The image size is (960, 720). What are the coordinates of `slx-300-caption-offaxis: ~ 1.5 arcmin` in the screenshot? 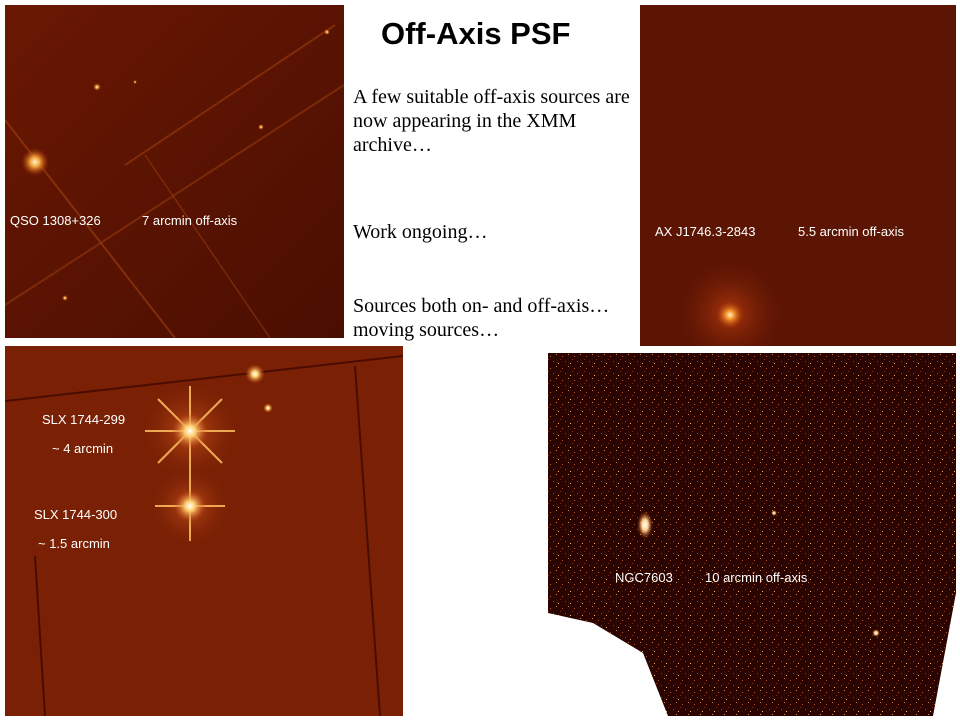 It's located at (74, 543).